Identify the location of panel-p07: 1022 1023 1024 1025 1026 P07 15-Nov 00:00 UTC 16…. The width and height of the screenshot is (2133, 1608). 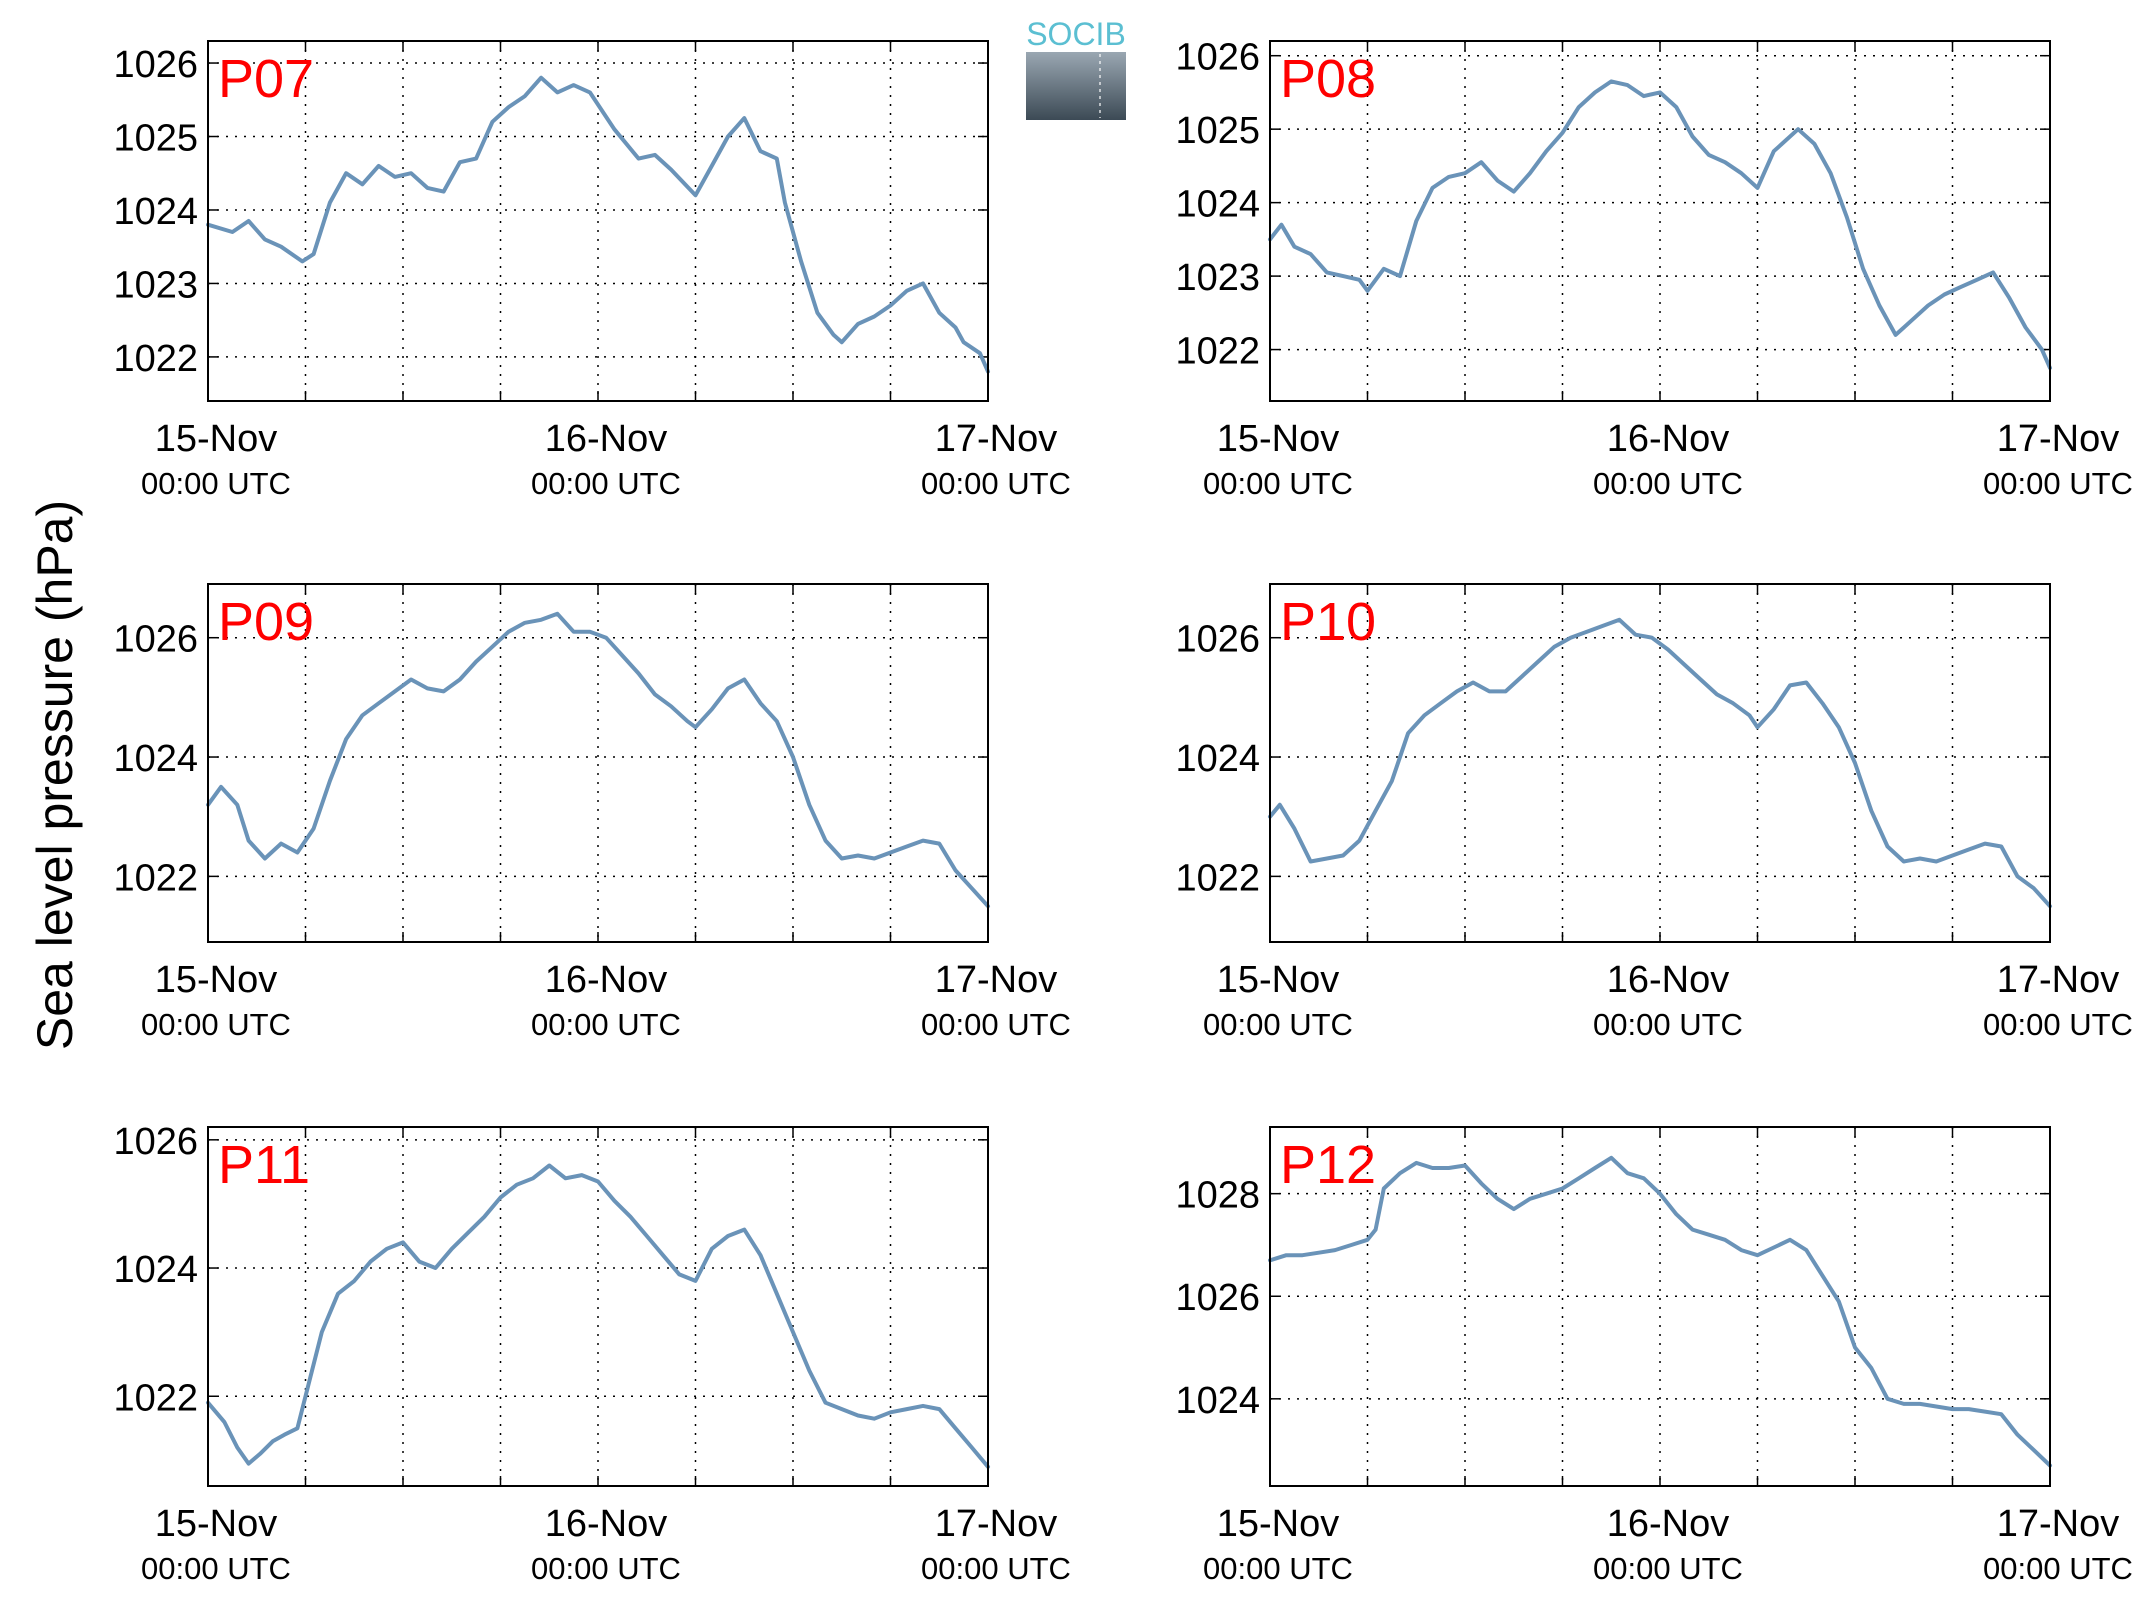
(592, 270).